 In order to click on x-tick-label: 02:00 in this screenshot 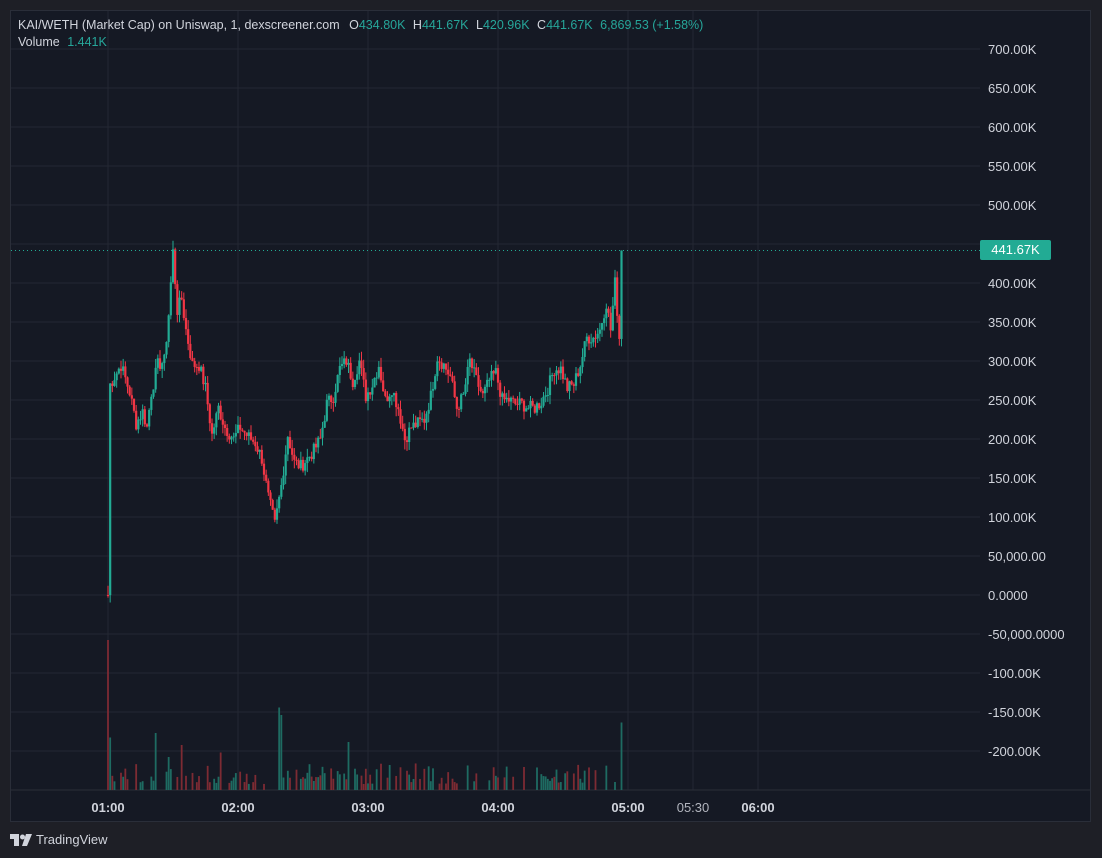, I will do `click(237, 807)`.